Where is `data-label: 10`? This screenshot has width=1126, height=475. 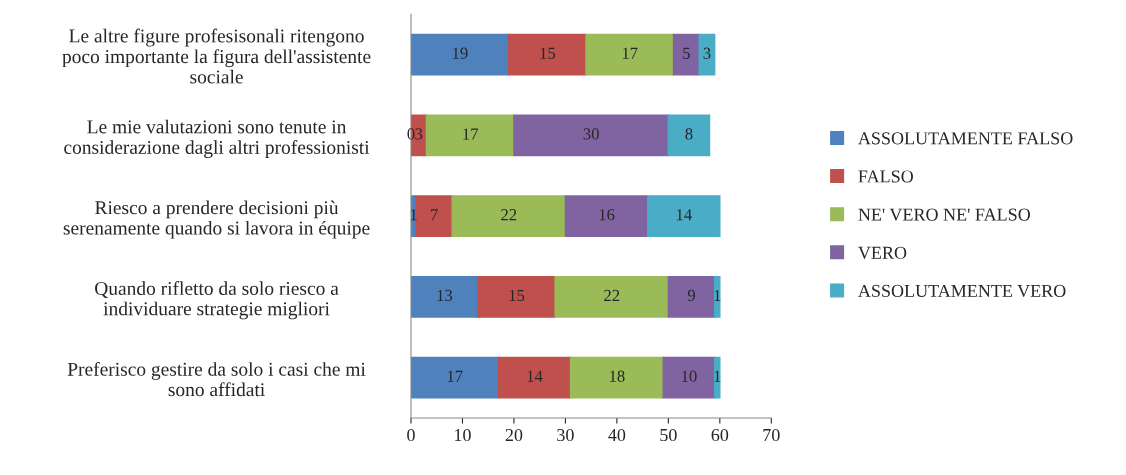
data-label: 10 is located at coordinates (689, 376).